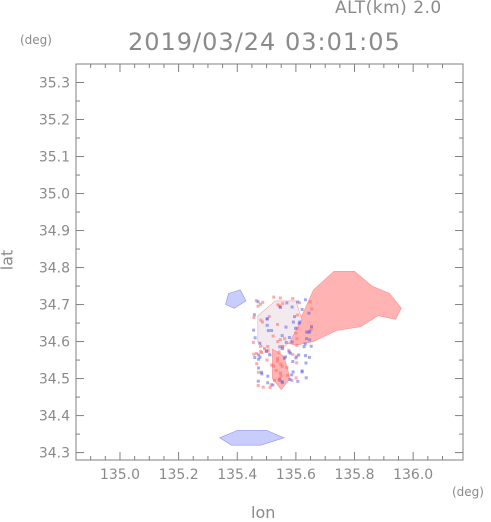 The image size is (491, 522). I want to click on lon-unit-label: (deg), so click(468, 492).